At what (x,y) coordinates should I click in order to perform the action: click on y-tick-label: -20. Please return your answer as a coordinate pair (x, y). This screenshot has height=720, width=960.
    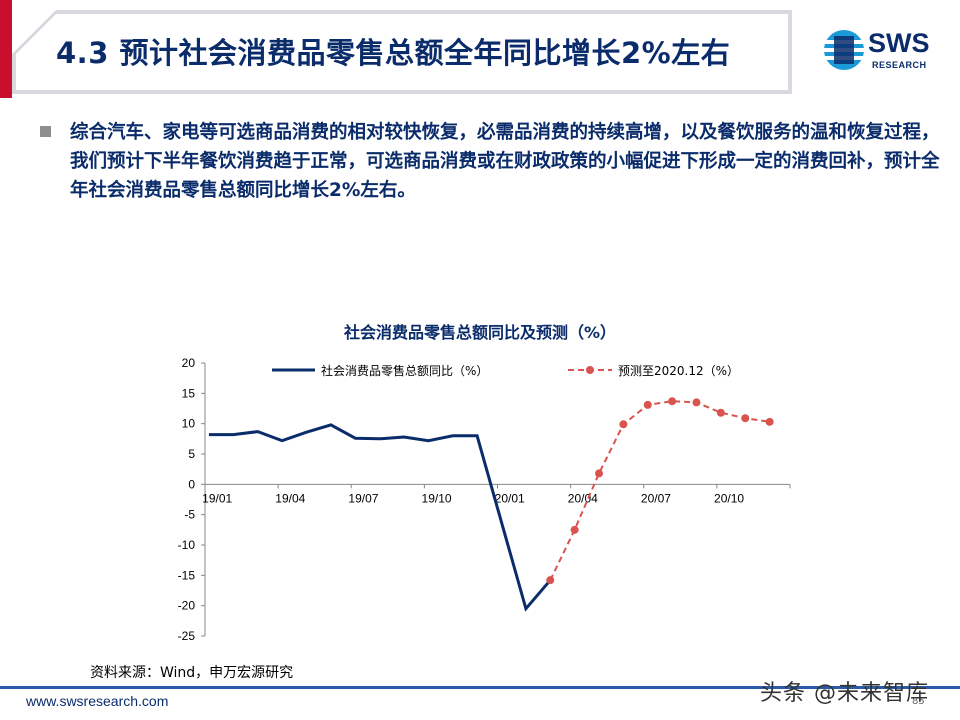
    Looking at the image, I should click on (187, 606).